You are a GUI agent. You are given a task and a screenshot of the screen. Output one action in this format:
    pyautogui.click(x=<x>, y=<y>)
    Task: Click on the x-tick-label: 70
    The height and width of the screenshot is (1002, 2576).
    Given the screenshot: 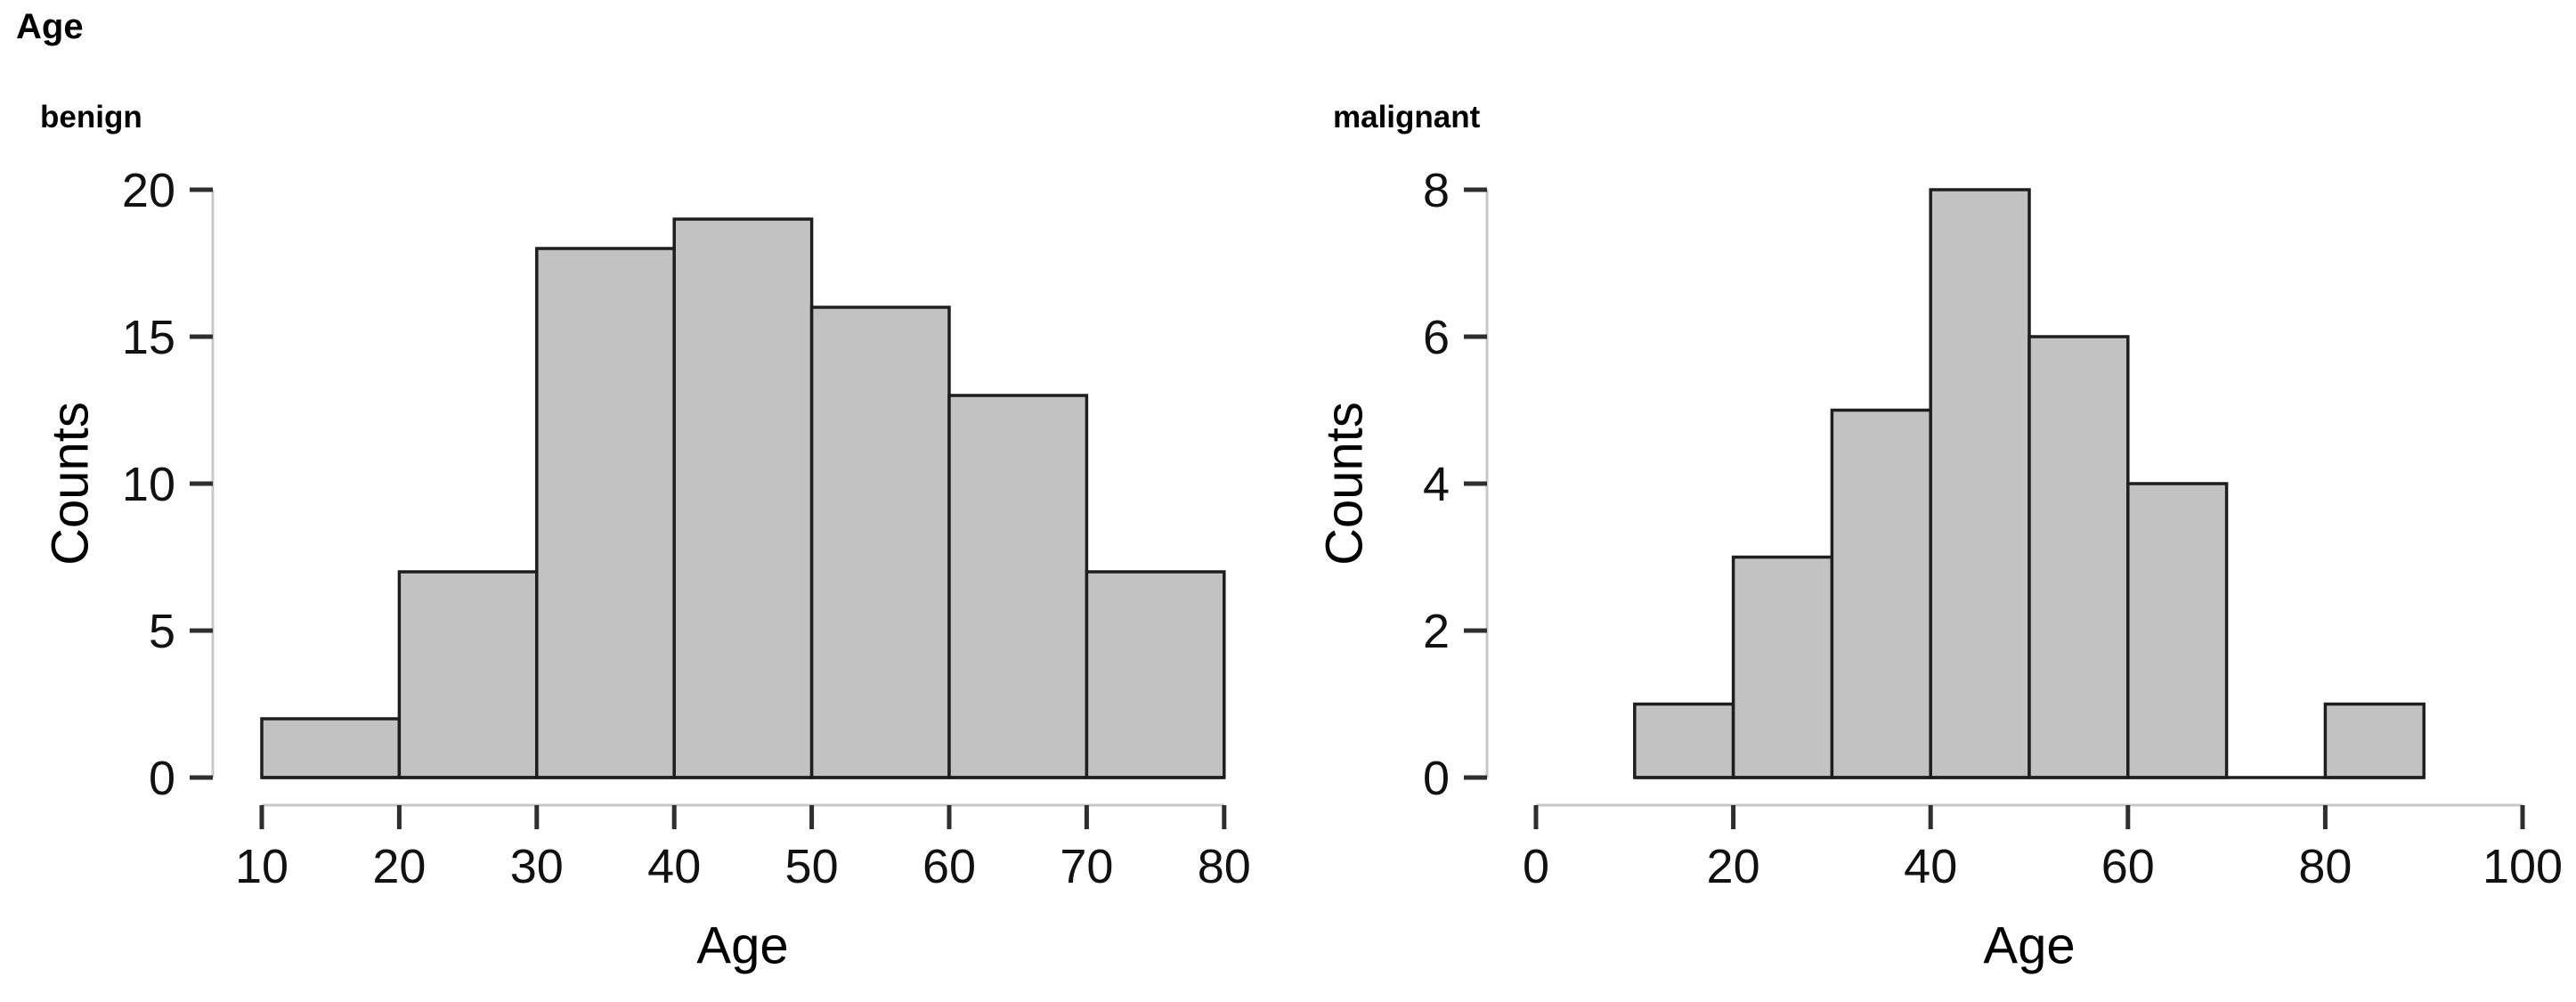 What is the action you would take?
    pyautogui.click(x=1086, y=866)
    